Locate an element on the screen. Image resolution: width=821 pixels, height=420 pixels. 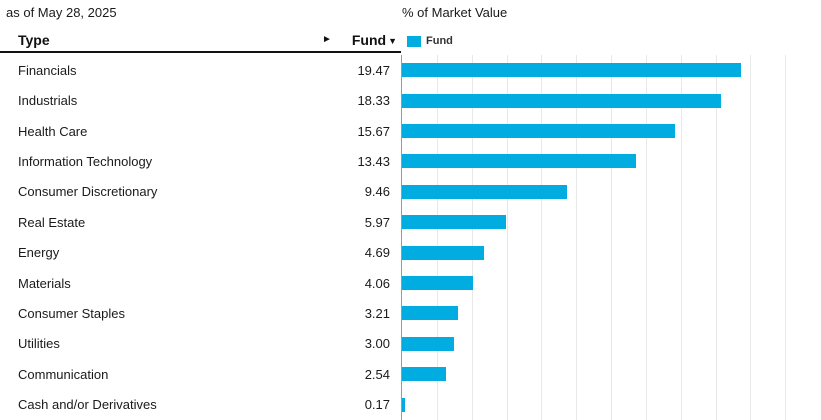
table-row: Communication 2.54 is located at coordinates (200, 374).